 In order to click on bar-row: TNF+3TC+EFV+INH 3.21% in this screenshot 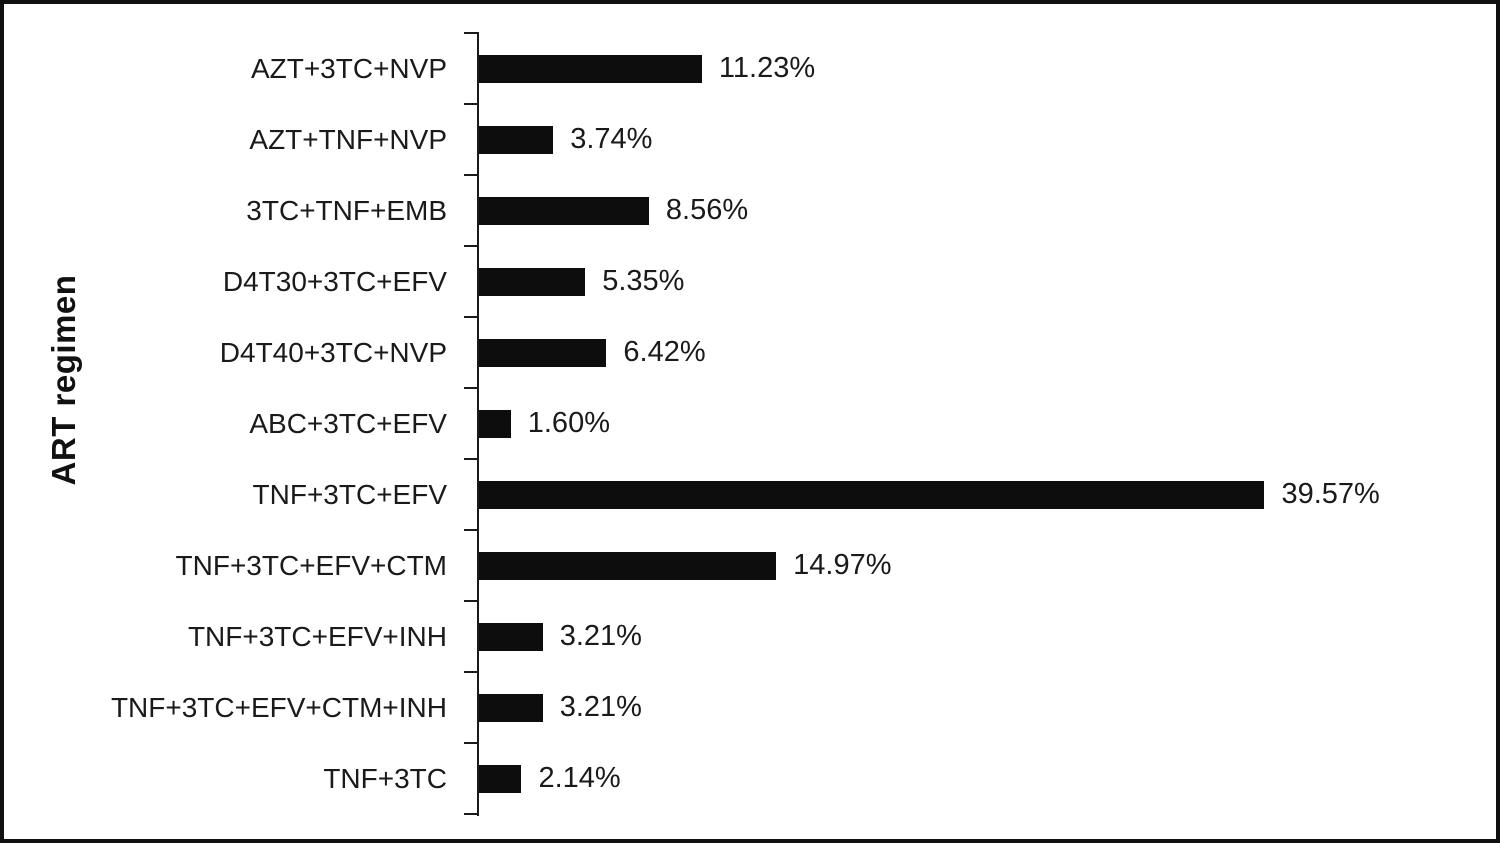, I will do `click(750, 636)`.